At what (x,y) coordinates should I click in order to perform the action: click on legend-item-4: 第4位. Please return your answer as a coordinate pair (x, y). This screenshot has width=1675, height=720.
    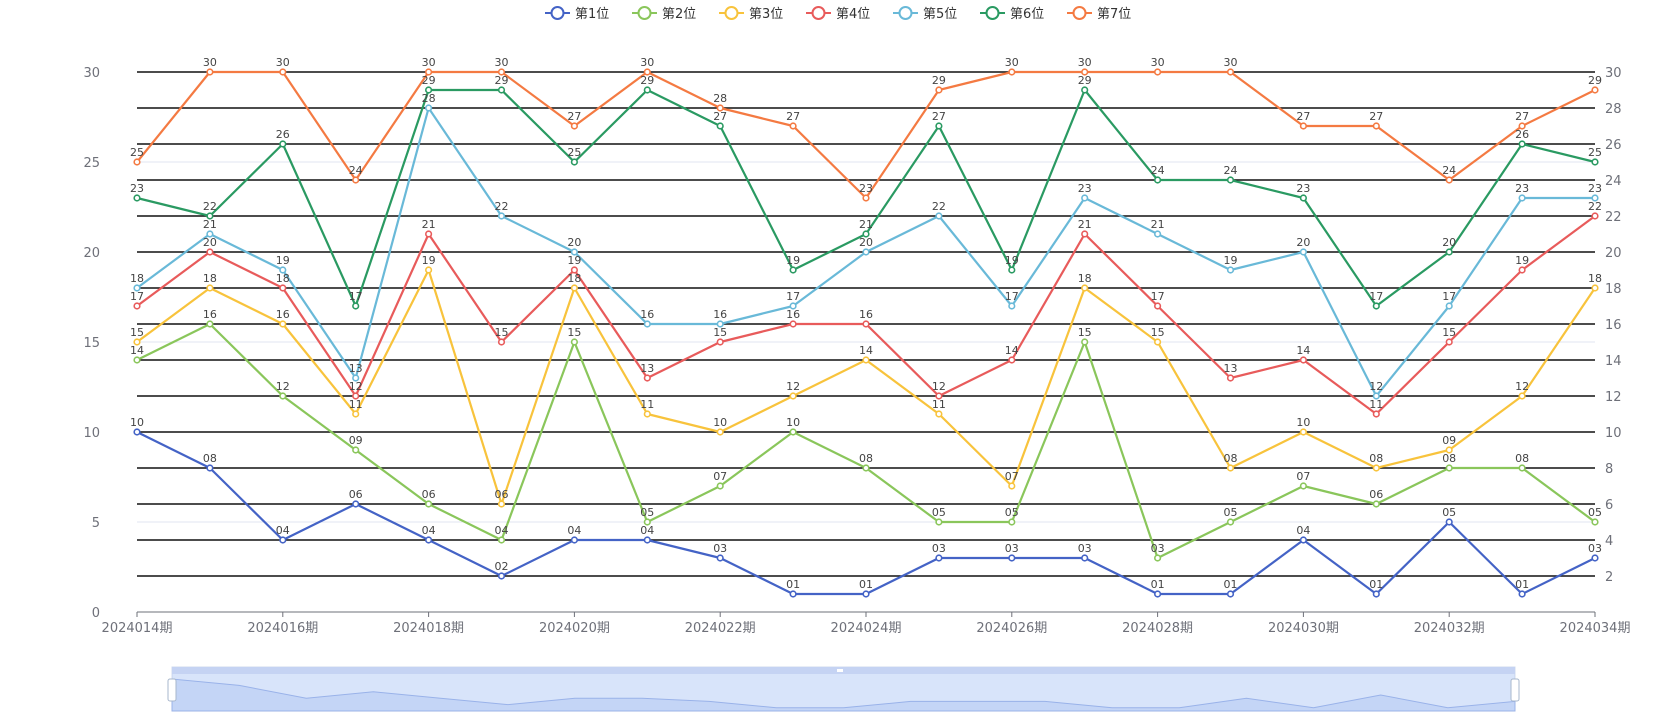
    Looking at the image, I should click on (838, 14).